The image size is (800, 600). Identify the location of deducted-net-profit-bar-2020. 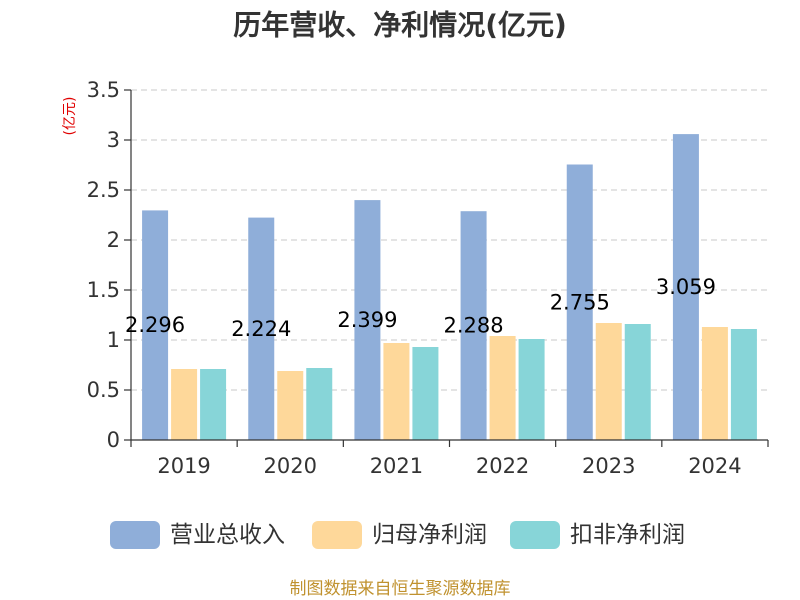
(319, 404).